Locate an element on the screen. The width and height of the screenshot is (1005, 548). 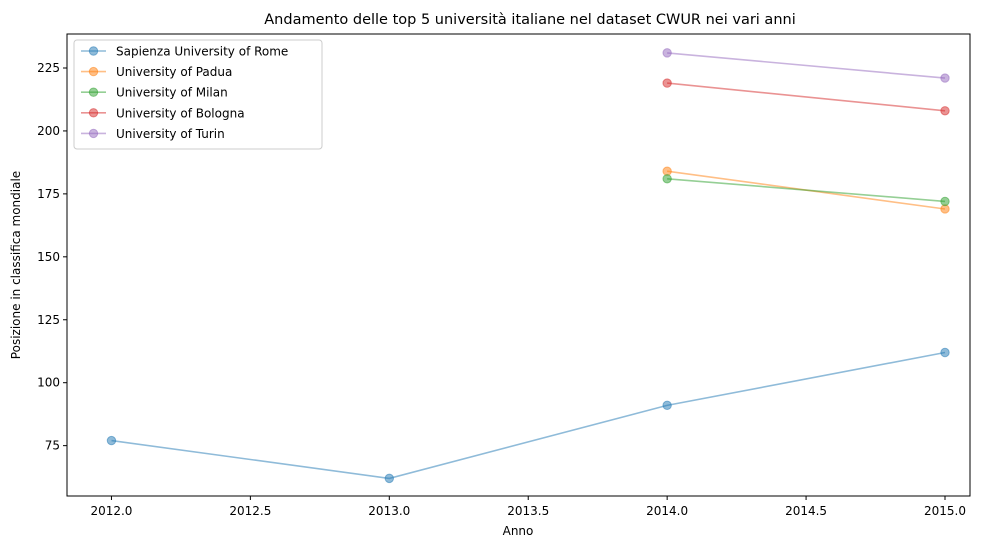
legend-item: University of Milan is located at coordinates (154, 93).